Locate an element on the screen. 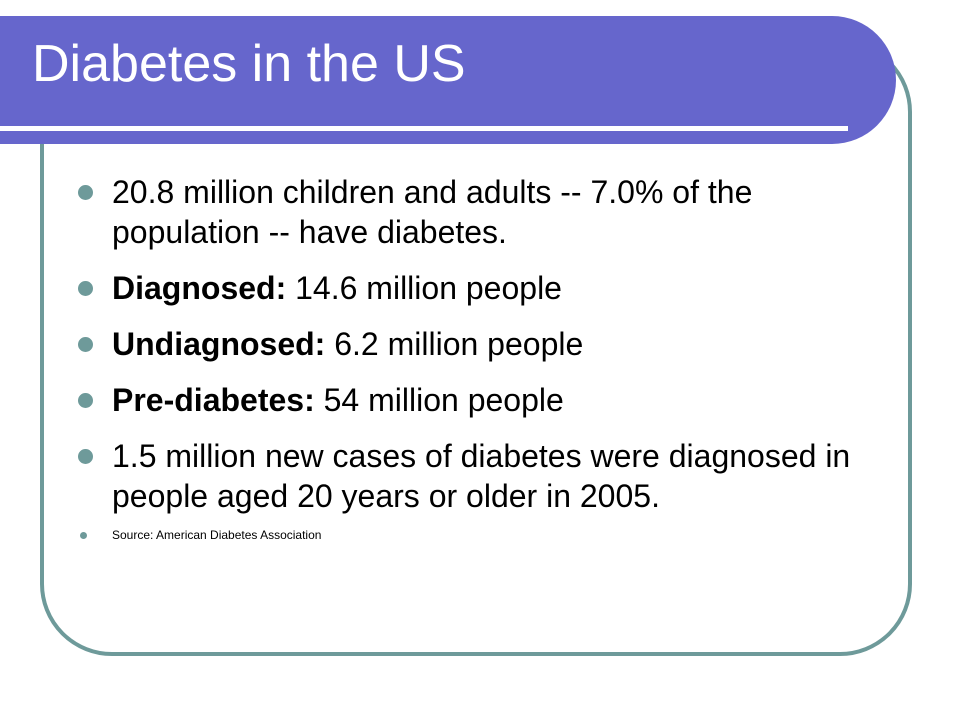 Image resolution: width=960 pixels, height=720 pixels. source-text: Source: American Diabetes Association is located at coordinates (217, 535).